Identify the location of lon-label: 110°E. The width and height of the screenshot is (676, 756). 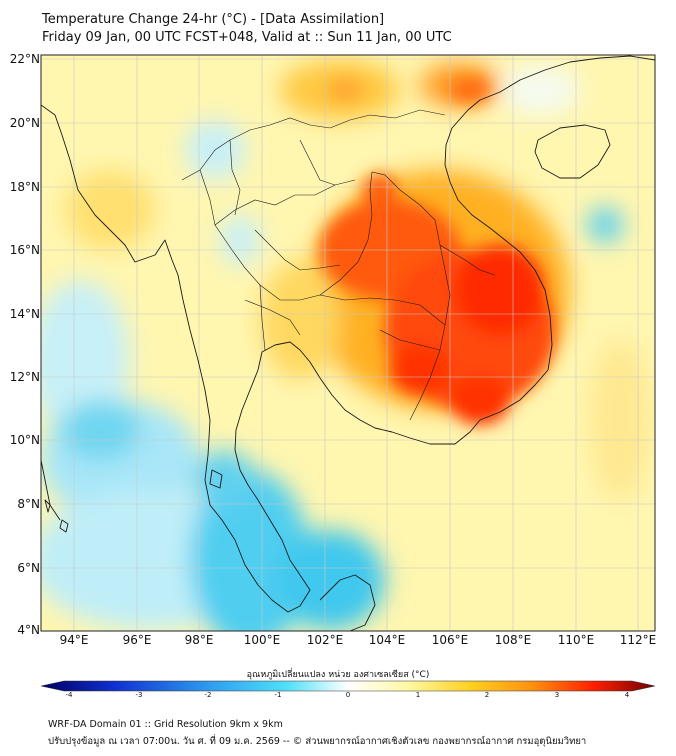
(576, 640).